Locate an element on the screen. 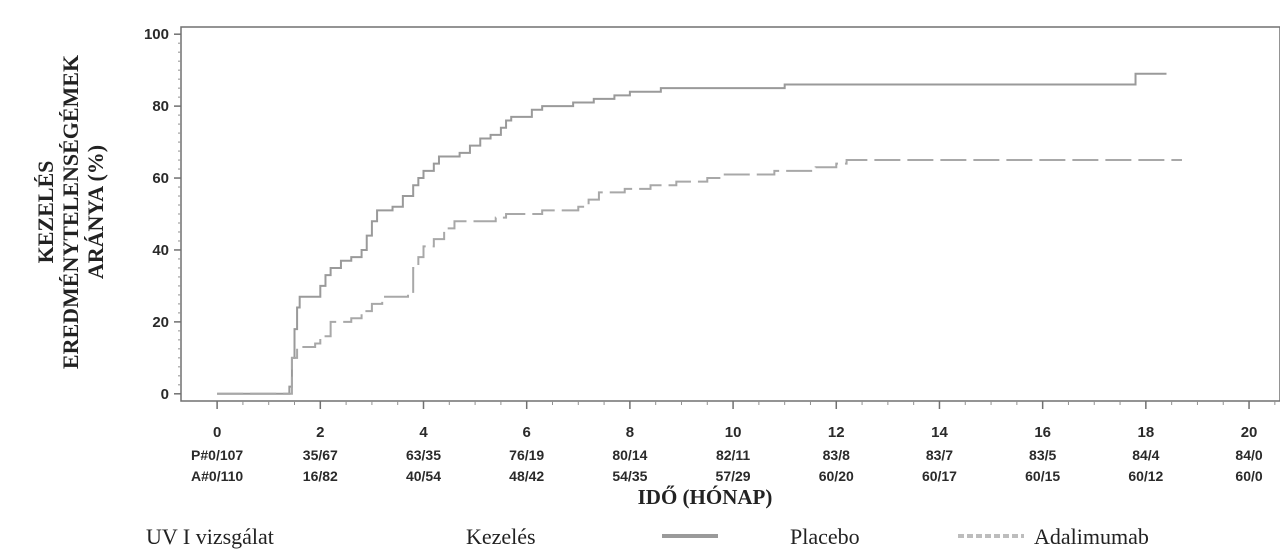 The width and height of the screenshot is (1280, 550). risk-p-16: 83/5 is located at coordinates (1042, 455).